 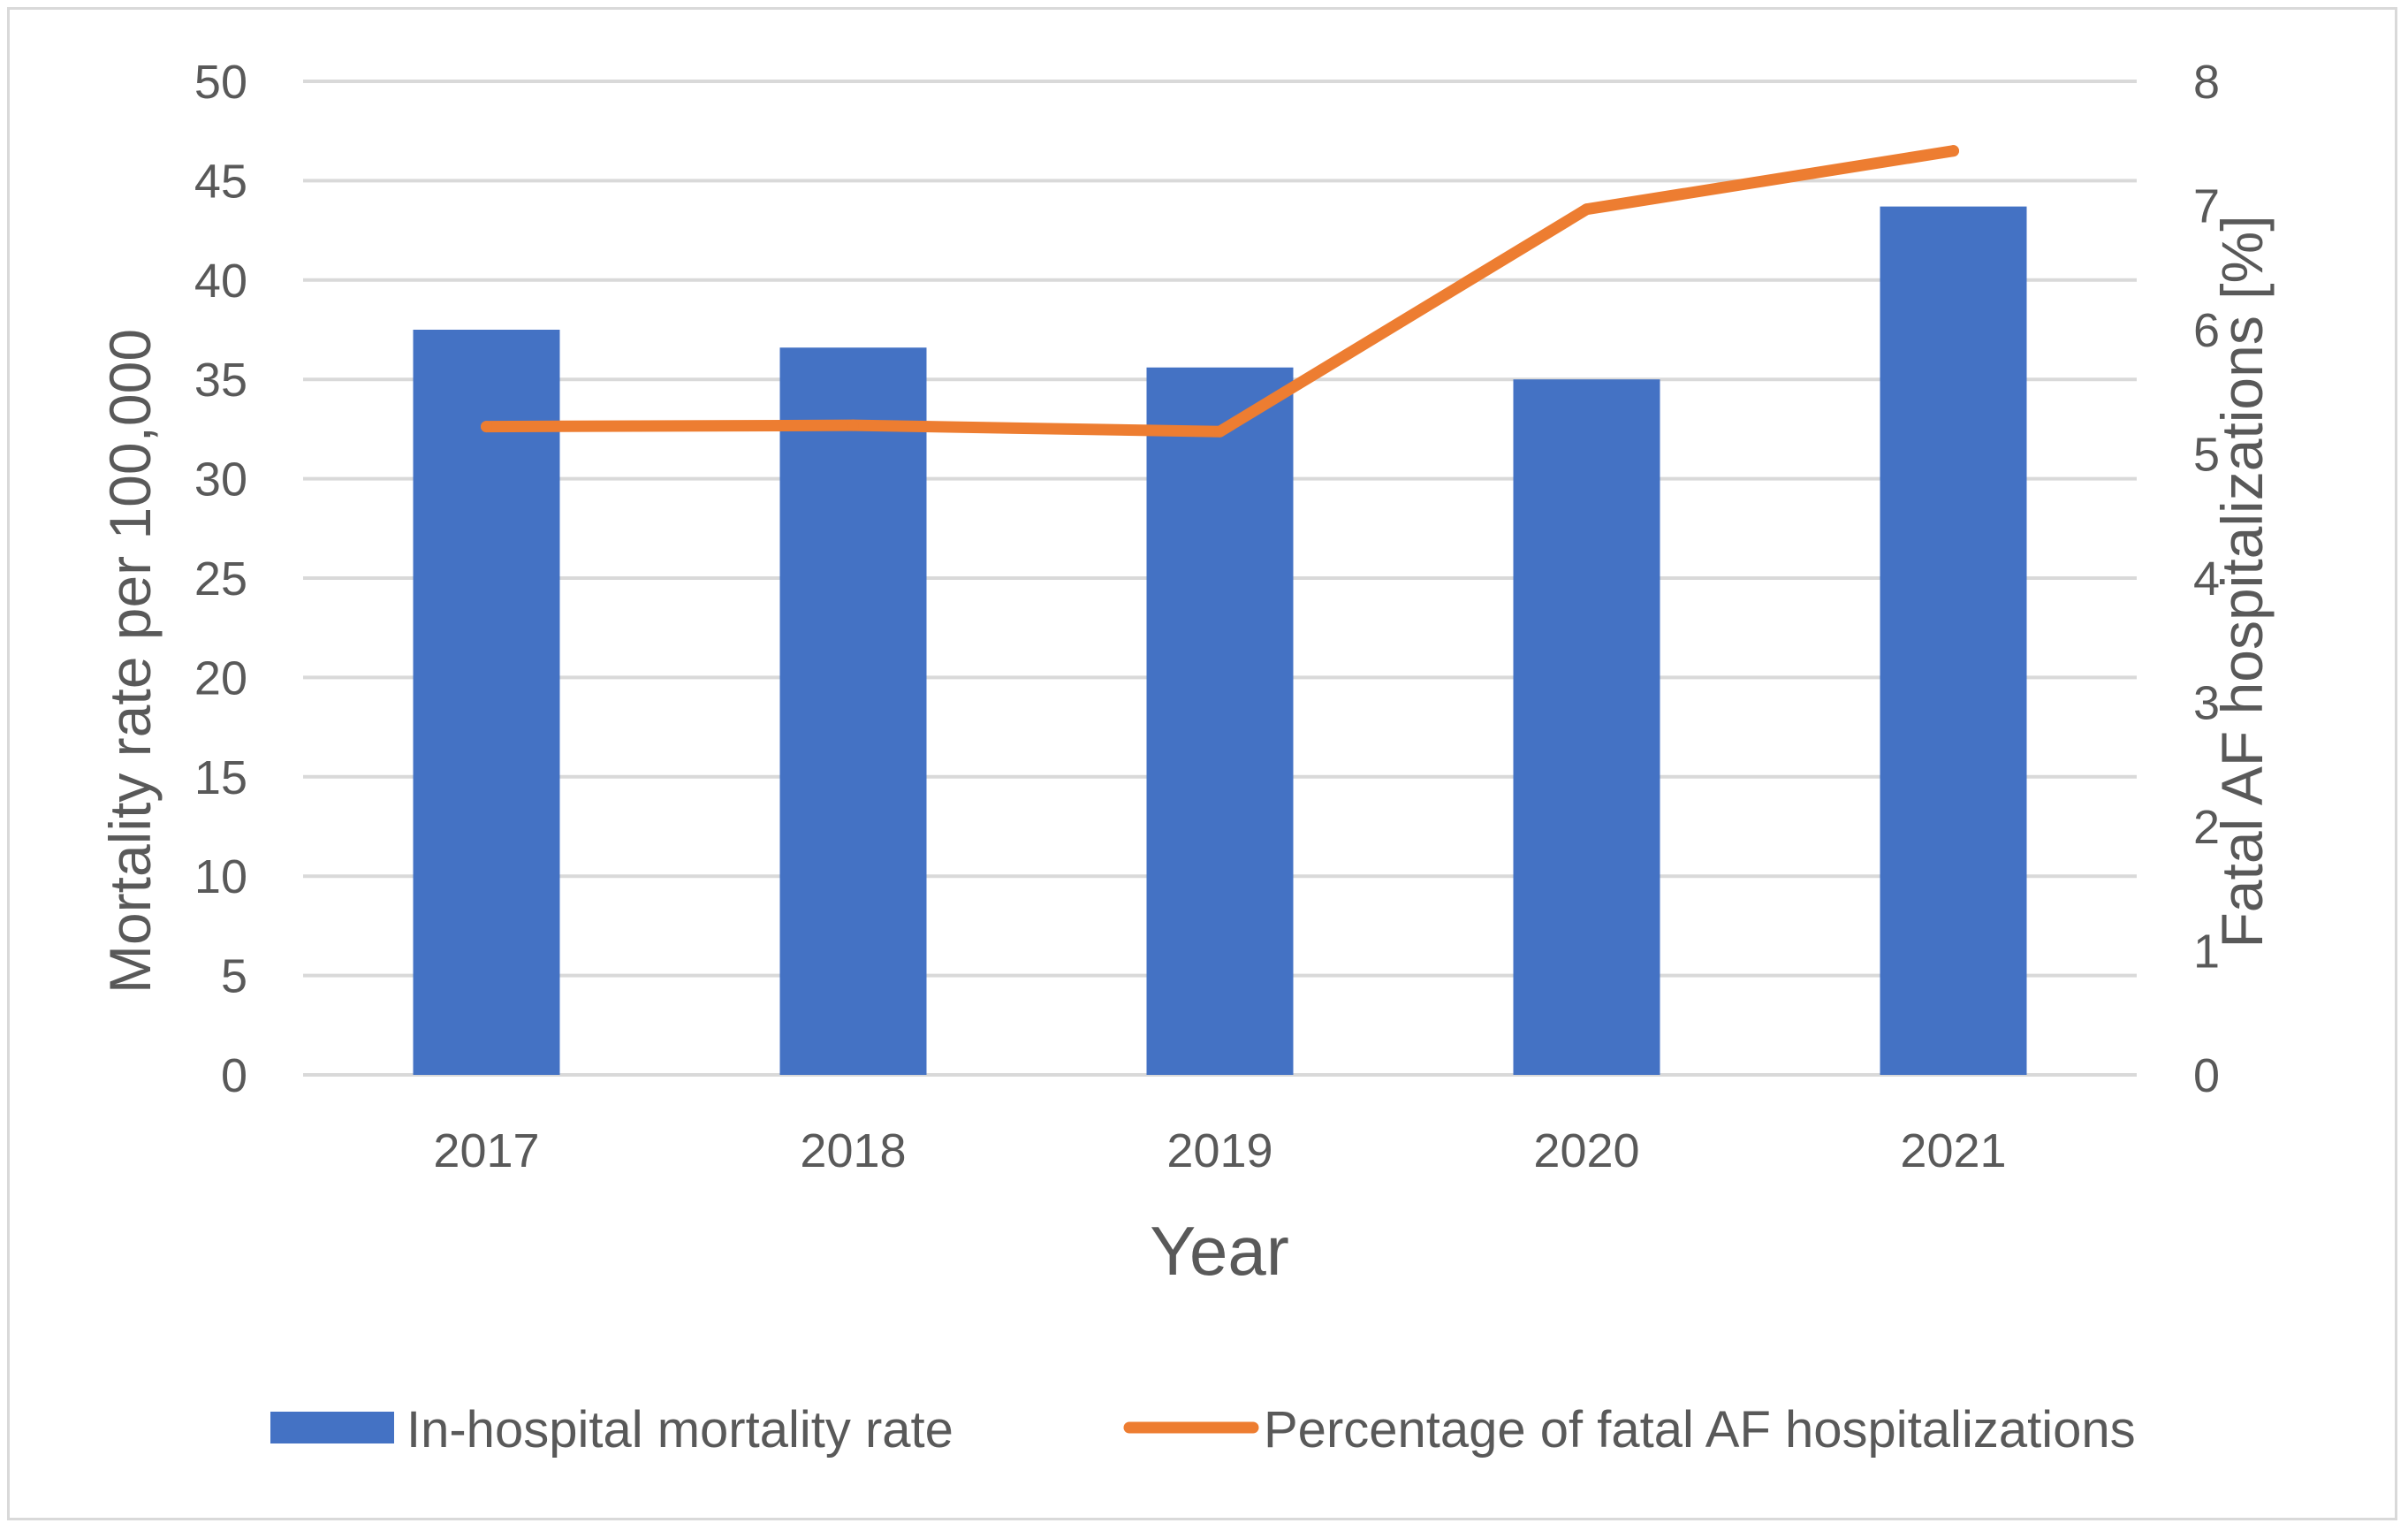 What do you see at coordinates (679, 1430) in the screenshot?
I see `legend-bar-label: In-hospital mortality rate` at bounding box center [679, 1430].